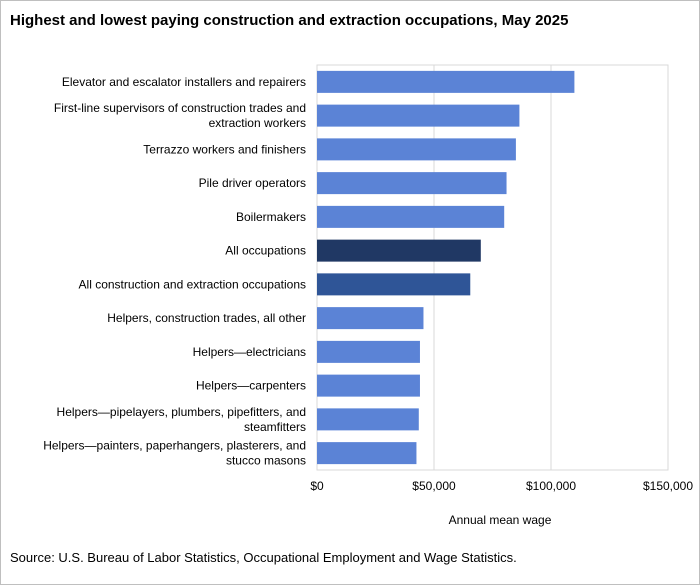 The image size is (700, 585). I want to click on category-label: stucco masons, so click(266, 461).